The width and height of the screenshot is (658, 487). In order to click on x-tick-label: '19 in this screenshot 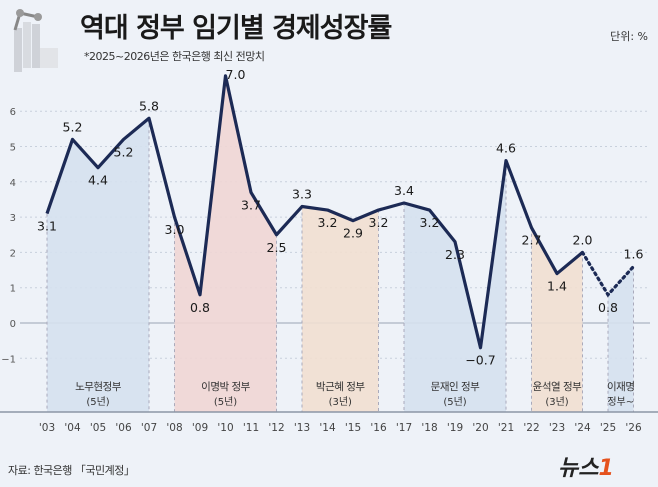, I will do `click(455, 428)`.